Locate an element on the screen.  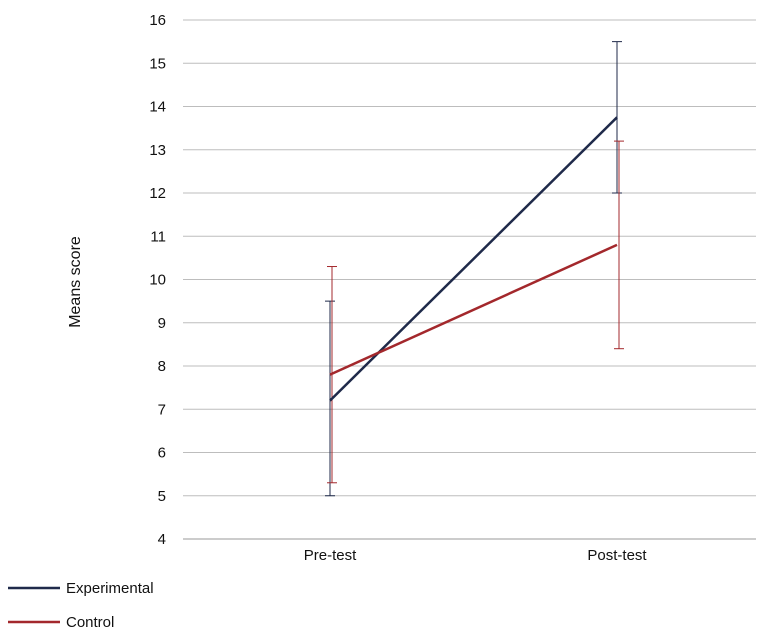
y-tick-label: 4 is located at coordinates (162, 539).